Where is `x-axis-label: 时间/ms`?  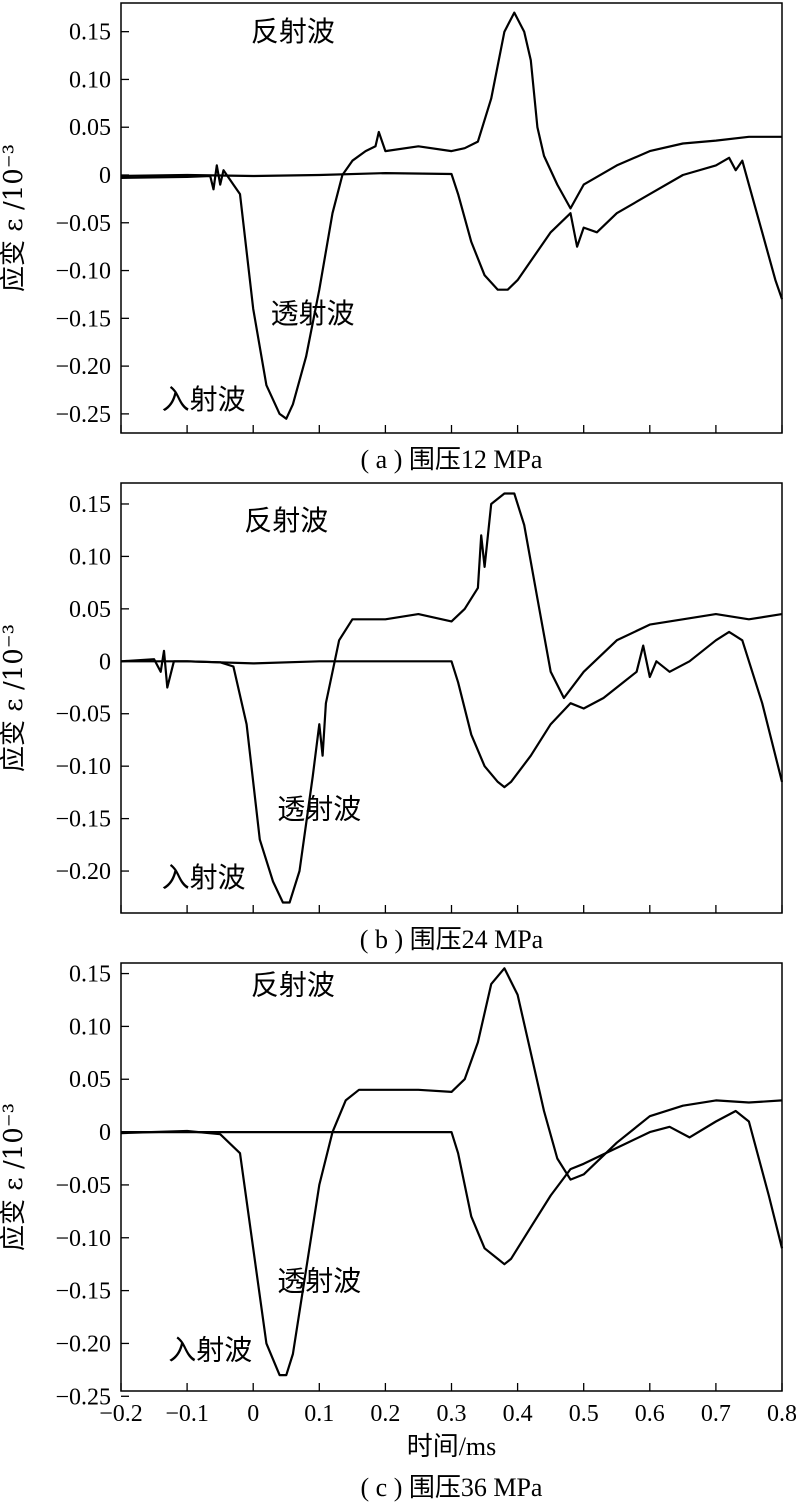 x-axis-label: 时间/ms is located at coordinates (452, 1446).